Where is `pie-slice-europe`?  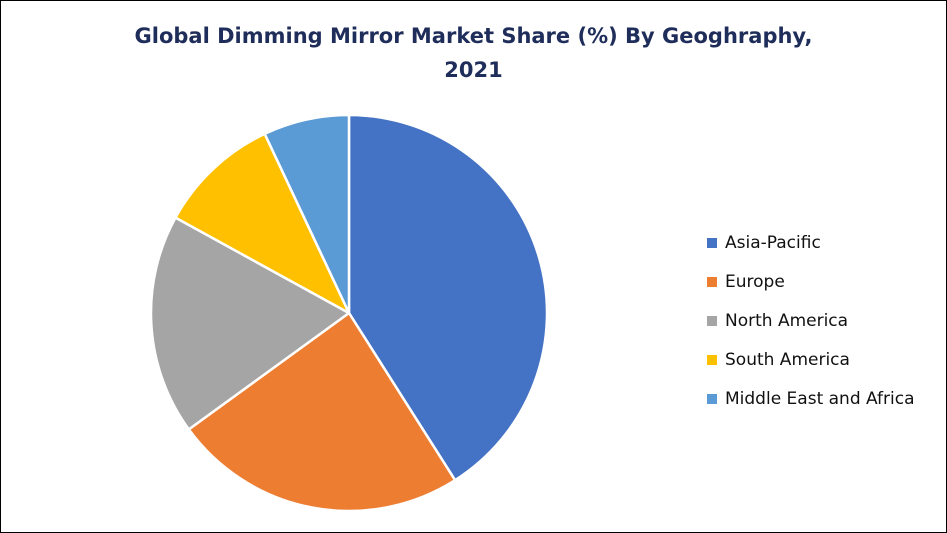
pie-slice-europe is located at coordinates (322, 412).